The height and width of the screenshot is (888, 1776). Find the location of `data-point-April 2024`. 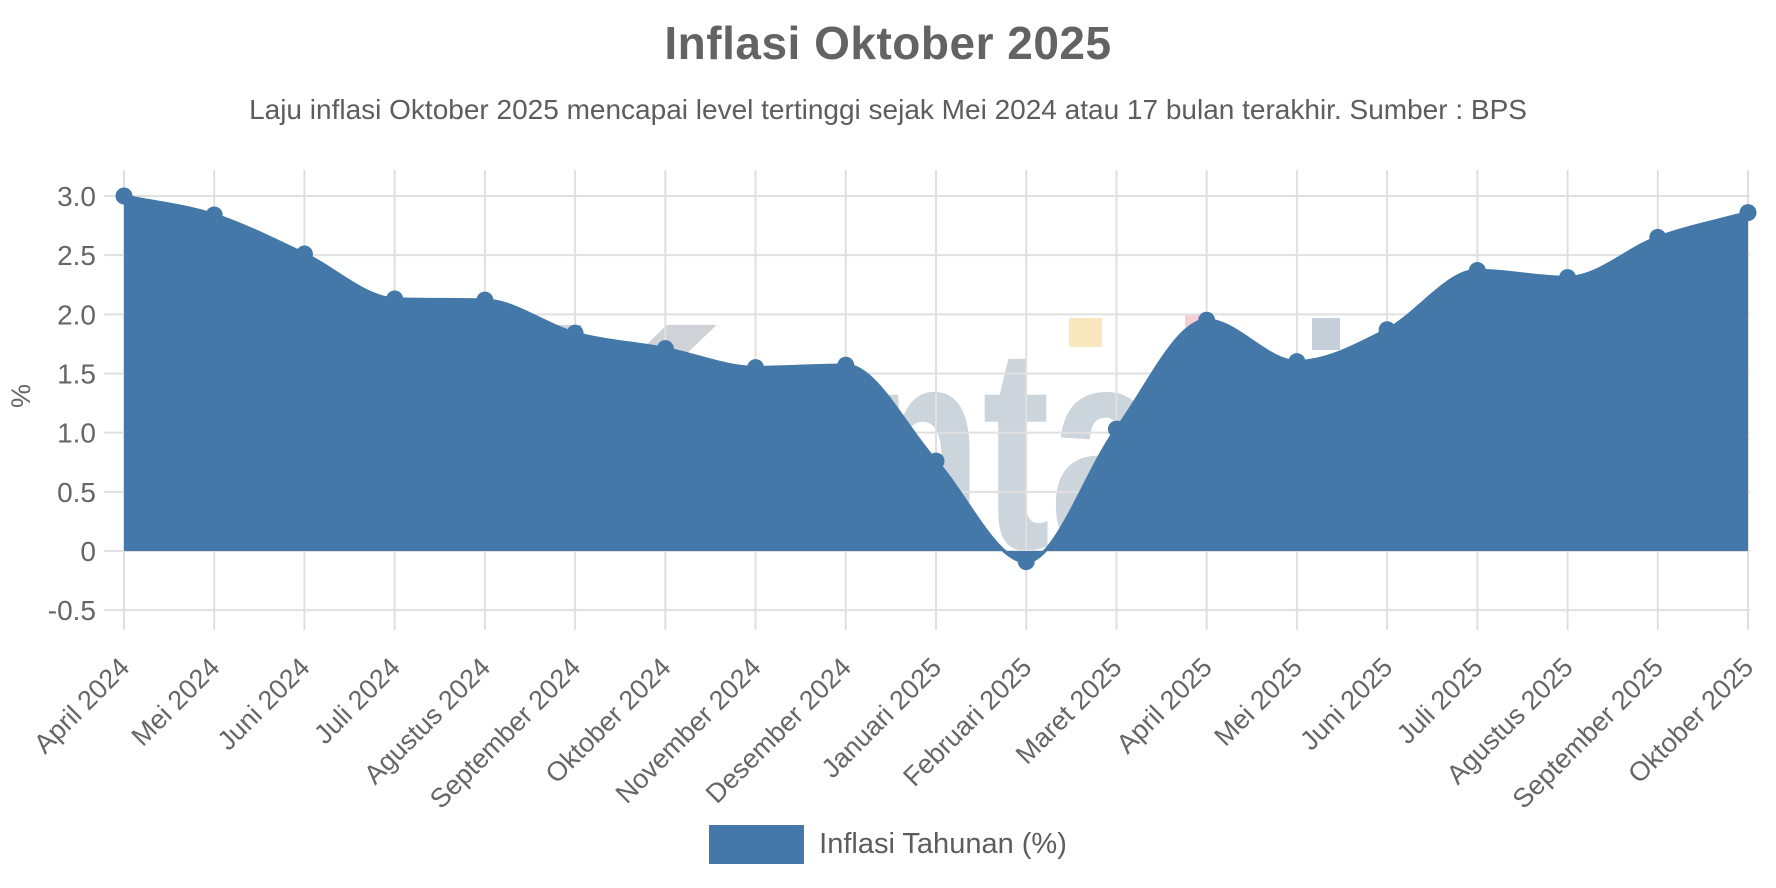

data-point-April 2024 is located at coordinates (124, 196).